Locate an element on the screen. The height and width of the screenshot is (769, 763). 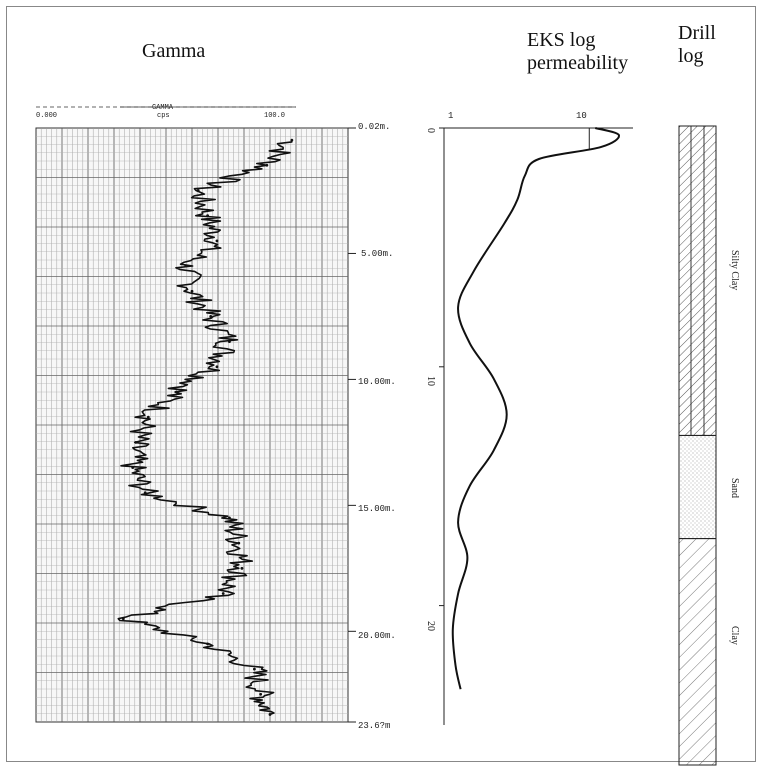
drill-layer-silty-clay is located at coordinates (697, 280).